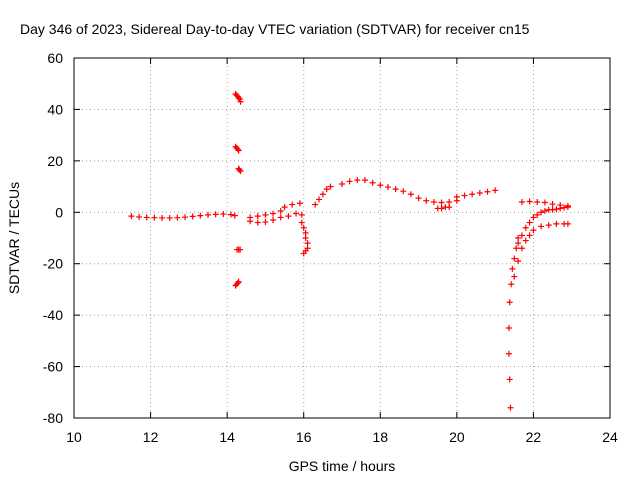 This screenshot has height=480, width=640. What do you see at coordinates (610, 437) in the screenshot?
I see `x-tick-label: 24` at bounding box center [610, 437].